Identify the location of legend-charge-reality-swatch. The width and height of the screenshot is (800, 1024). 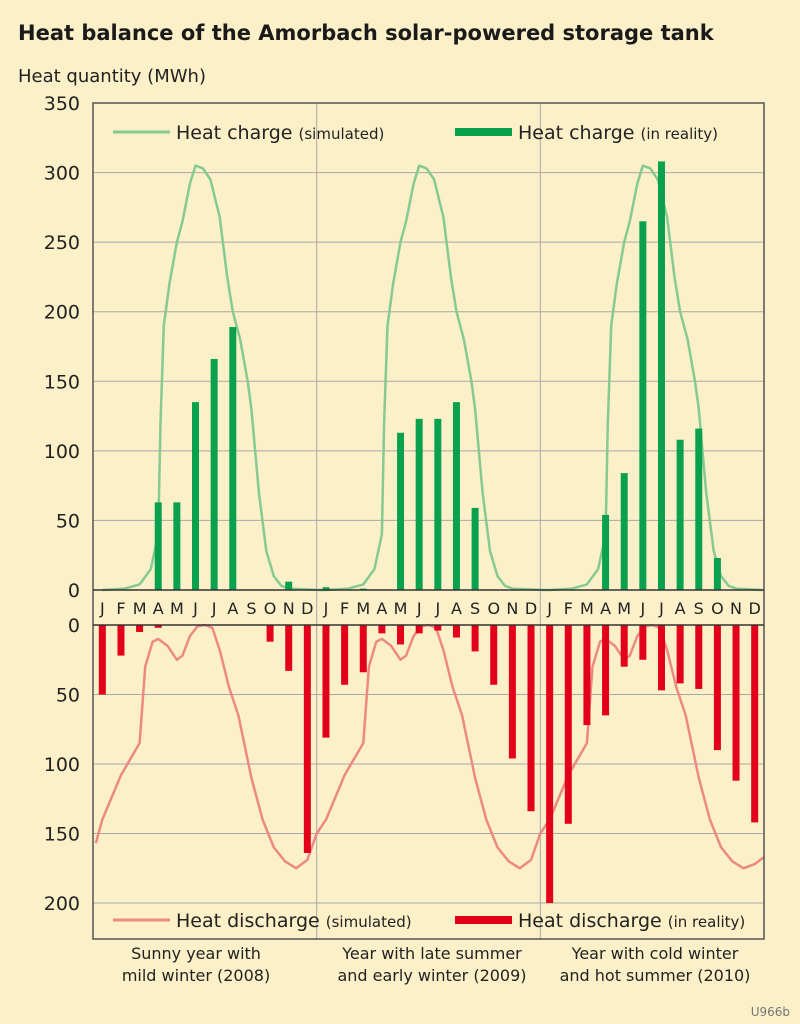
(483, 132).